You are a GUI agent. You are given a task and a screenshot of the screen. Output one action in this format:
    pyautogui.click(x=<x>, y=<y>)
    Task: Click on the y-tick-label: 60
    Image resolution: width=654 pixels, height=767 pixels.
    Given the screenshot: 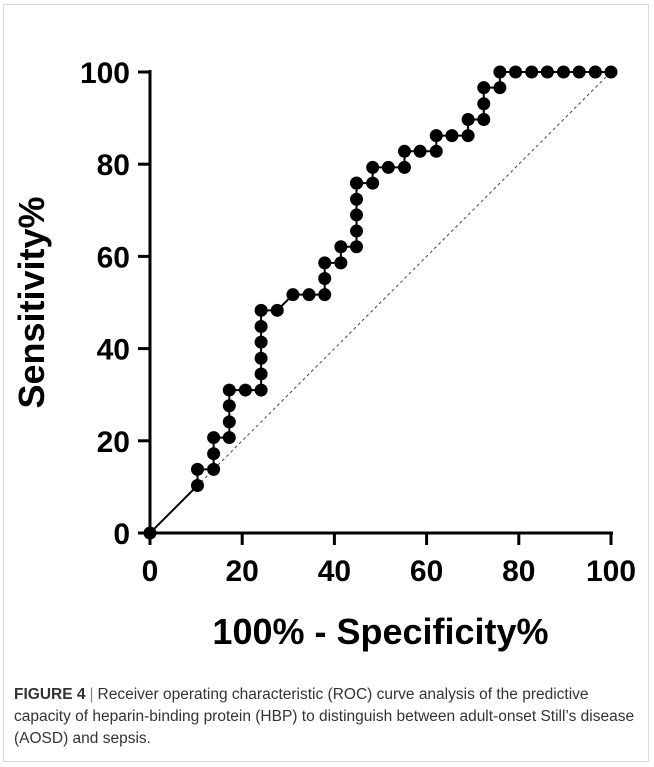 What is the action you would take?
    pyautogui.click(x=113, y=257)
    